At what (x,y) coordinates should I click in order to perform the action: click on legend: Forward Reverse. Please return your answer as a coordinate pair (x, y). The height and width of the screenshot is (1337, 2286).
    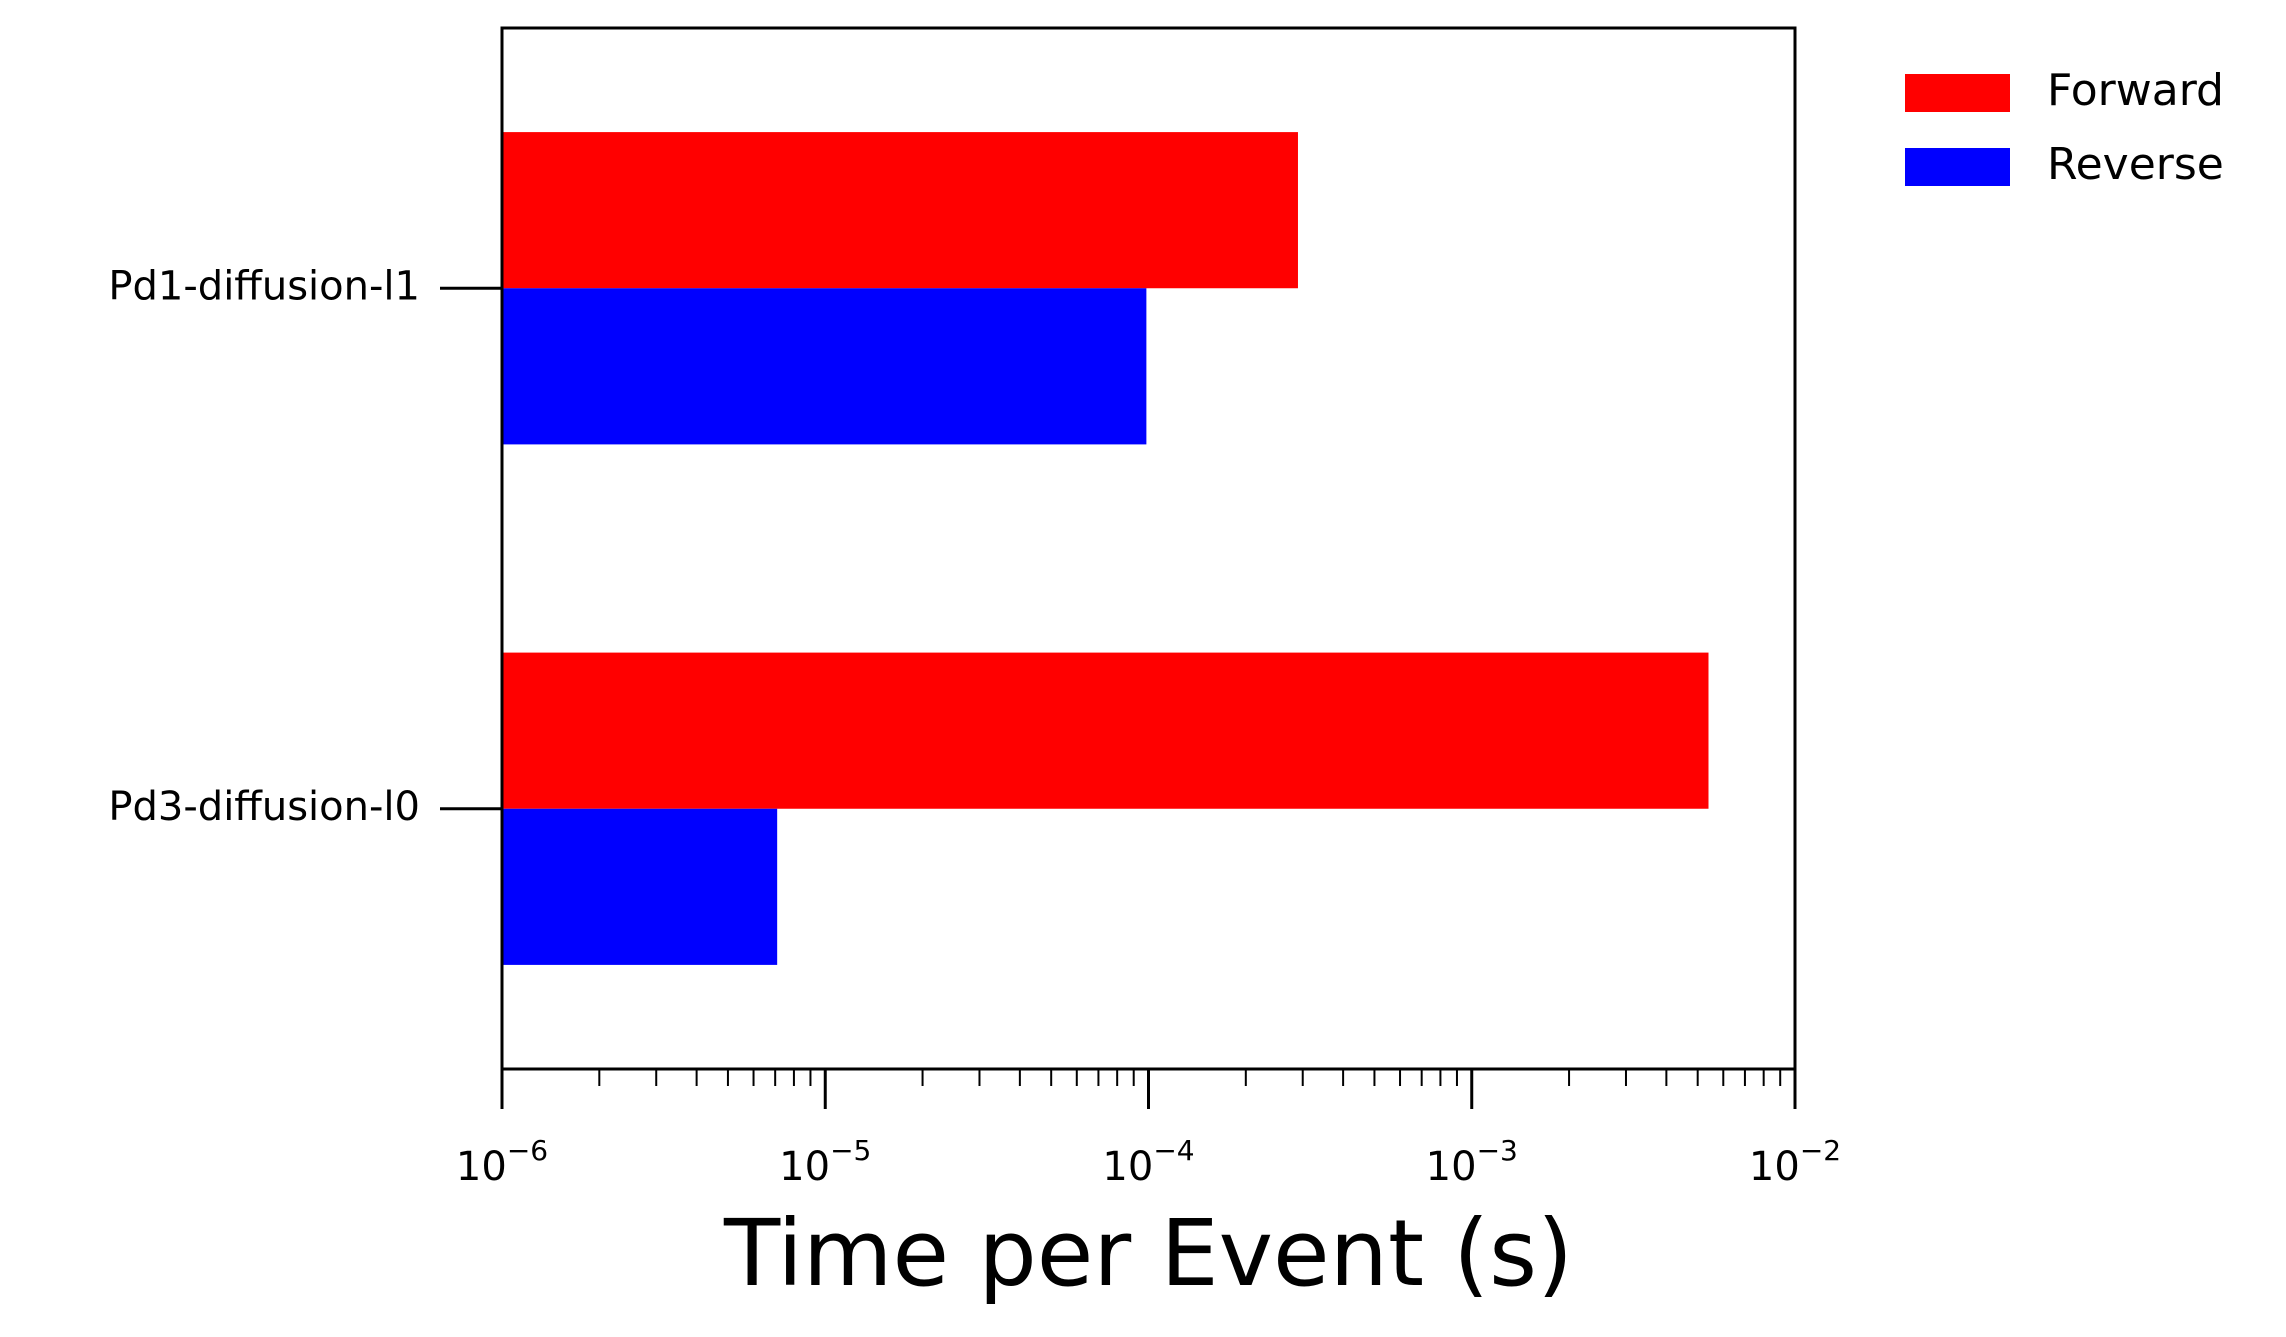
    Looking at the image, I should click on (2064, 127).